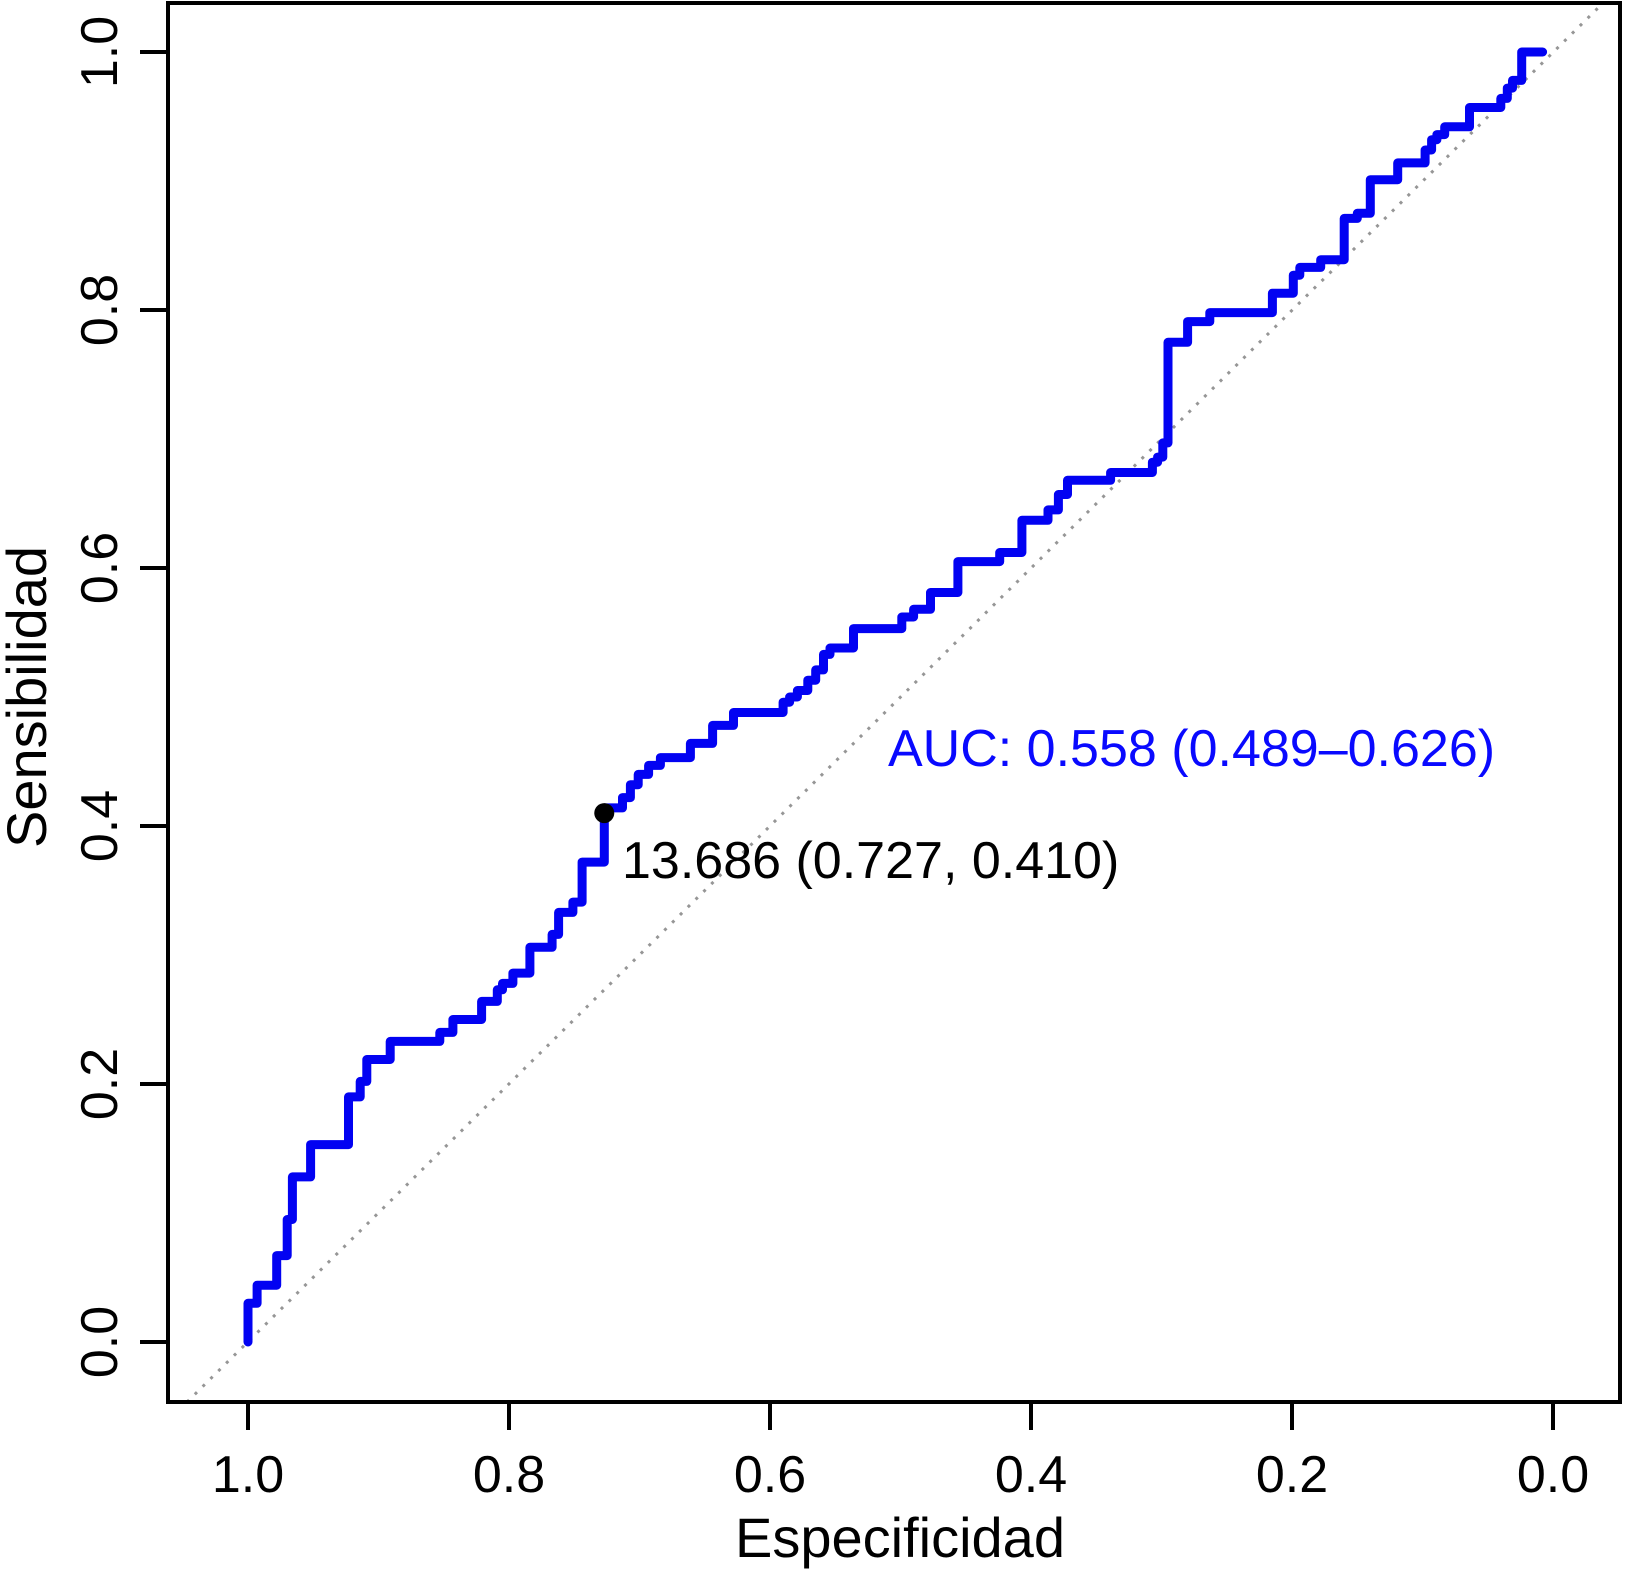 The height and width of the screenshot is (1575, 1625). What do you see at coordinates (604, 813) in the screenshot?
I see `threshold-point-marker` at bounding box center [604, 813].